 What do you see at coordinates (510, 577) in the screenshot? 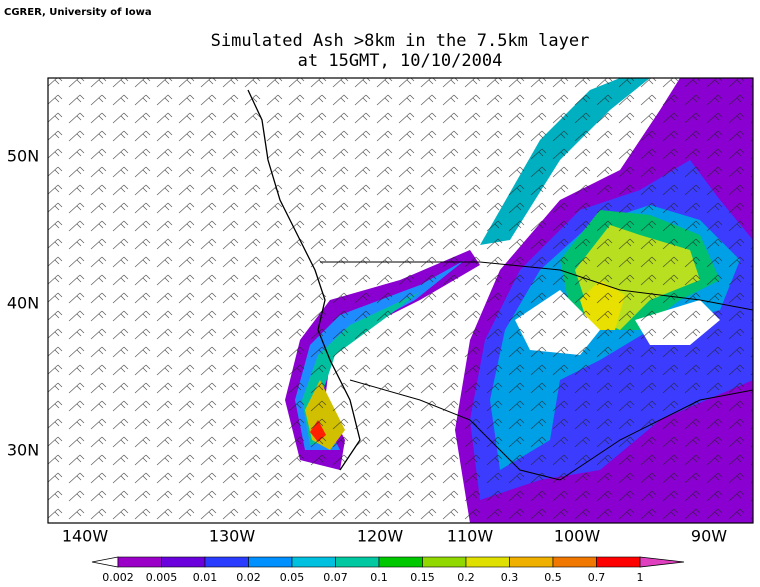
I see `colorbar-label: 0.3` at bounding box center [510, 577].